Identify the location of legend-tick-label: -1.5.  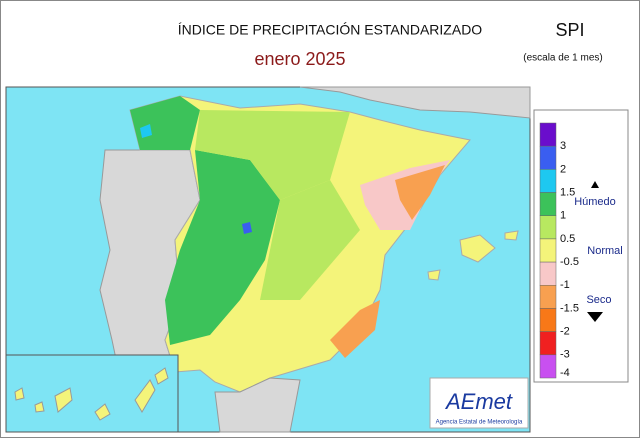
(569, 308).